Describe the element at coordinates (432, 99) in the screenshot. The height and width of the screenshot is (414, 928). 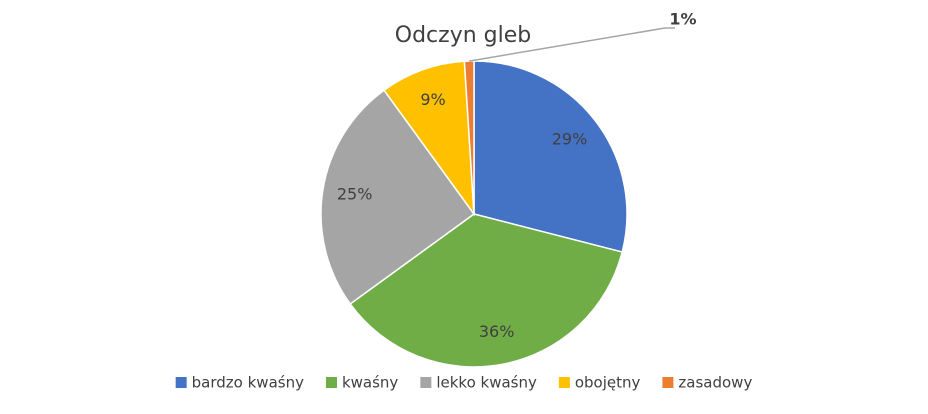
I see `value-label: 9%` at that location.